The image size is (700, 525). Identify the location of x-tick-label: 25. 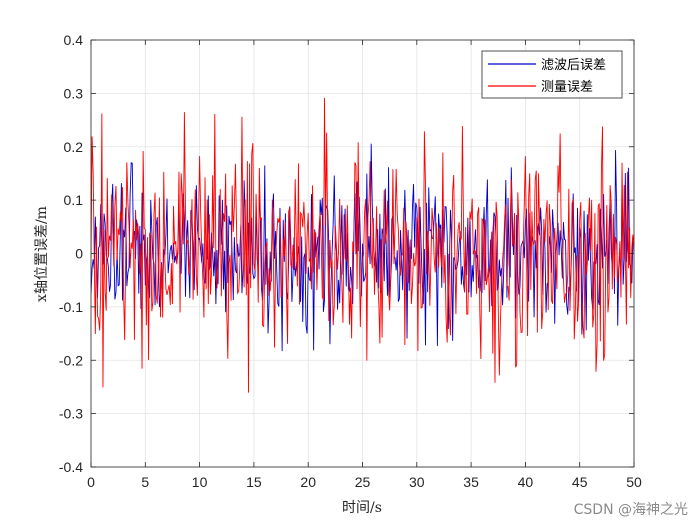
(363, 482).